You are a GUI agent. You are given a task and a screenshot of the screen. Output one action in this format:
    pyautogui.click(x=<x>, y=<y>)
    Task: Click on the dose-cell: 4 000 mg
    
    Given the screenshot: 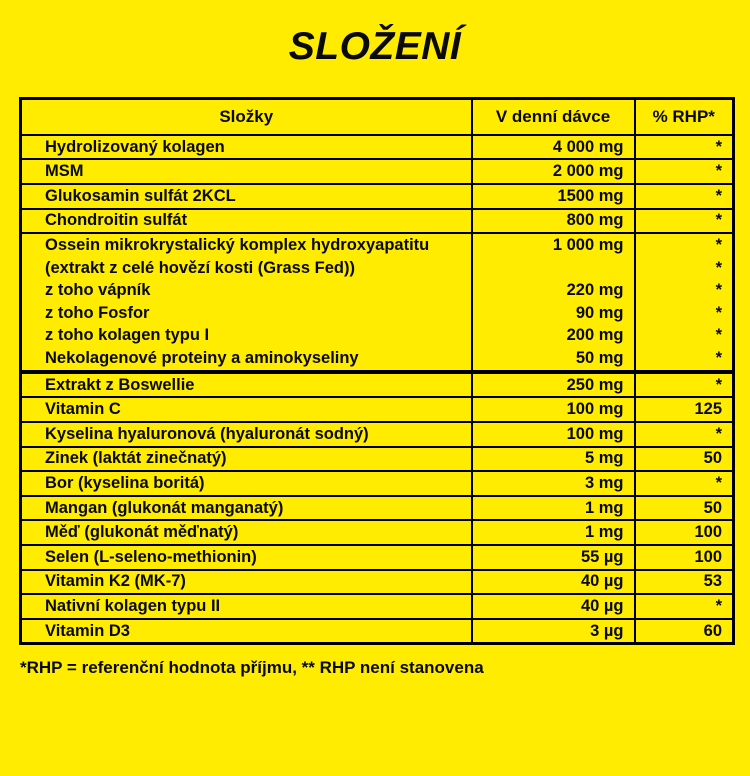 What is the action you would take?
    pyautogui.click(x=553, y=147)
    